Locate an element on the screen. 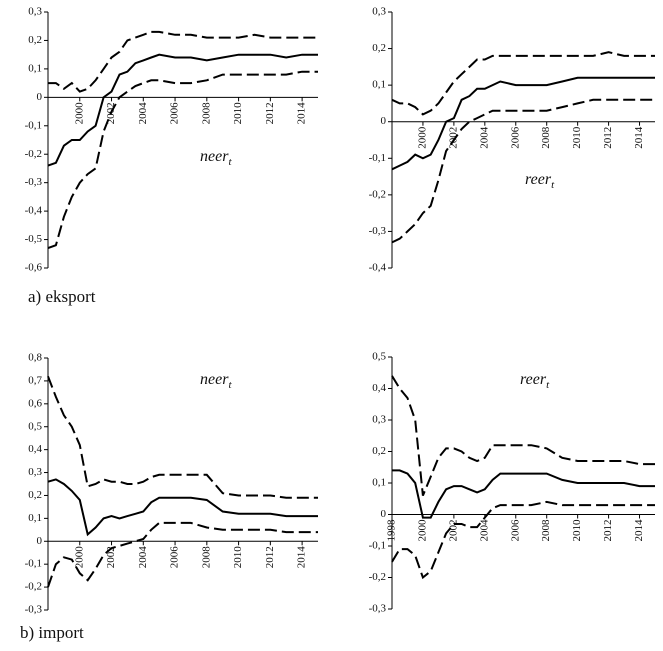  y-tick-label: -0,5 is located at coordinates (34, 239).